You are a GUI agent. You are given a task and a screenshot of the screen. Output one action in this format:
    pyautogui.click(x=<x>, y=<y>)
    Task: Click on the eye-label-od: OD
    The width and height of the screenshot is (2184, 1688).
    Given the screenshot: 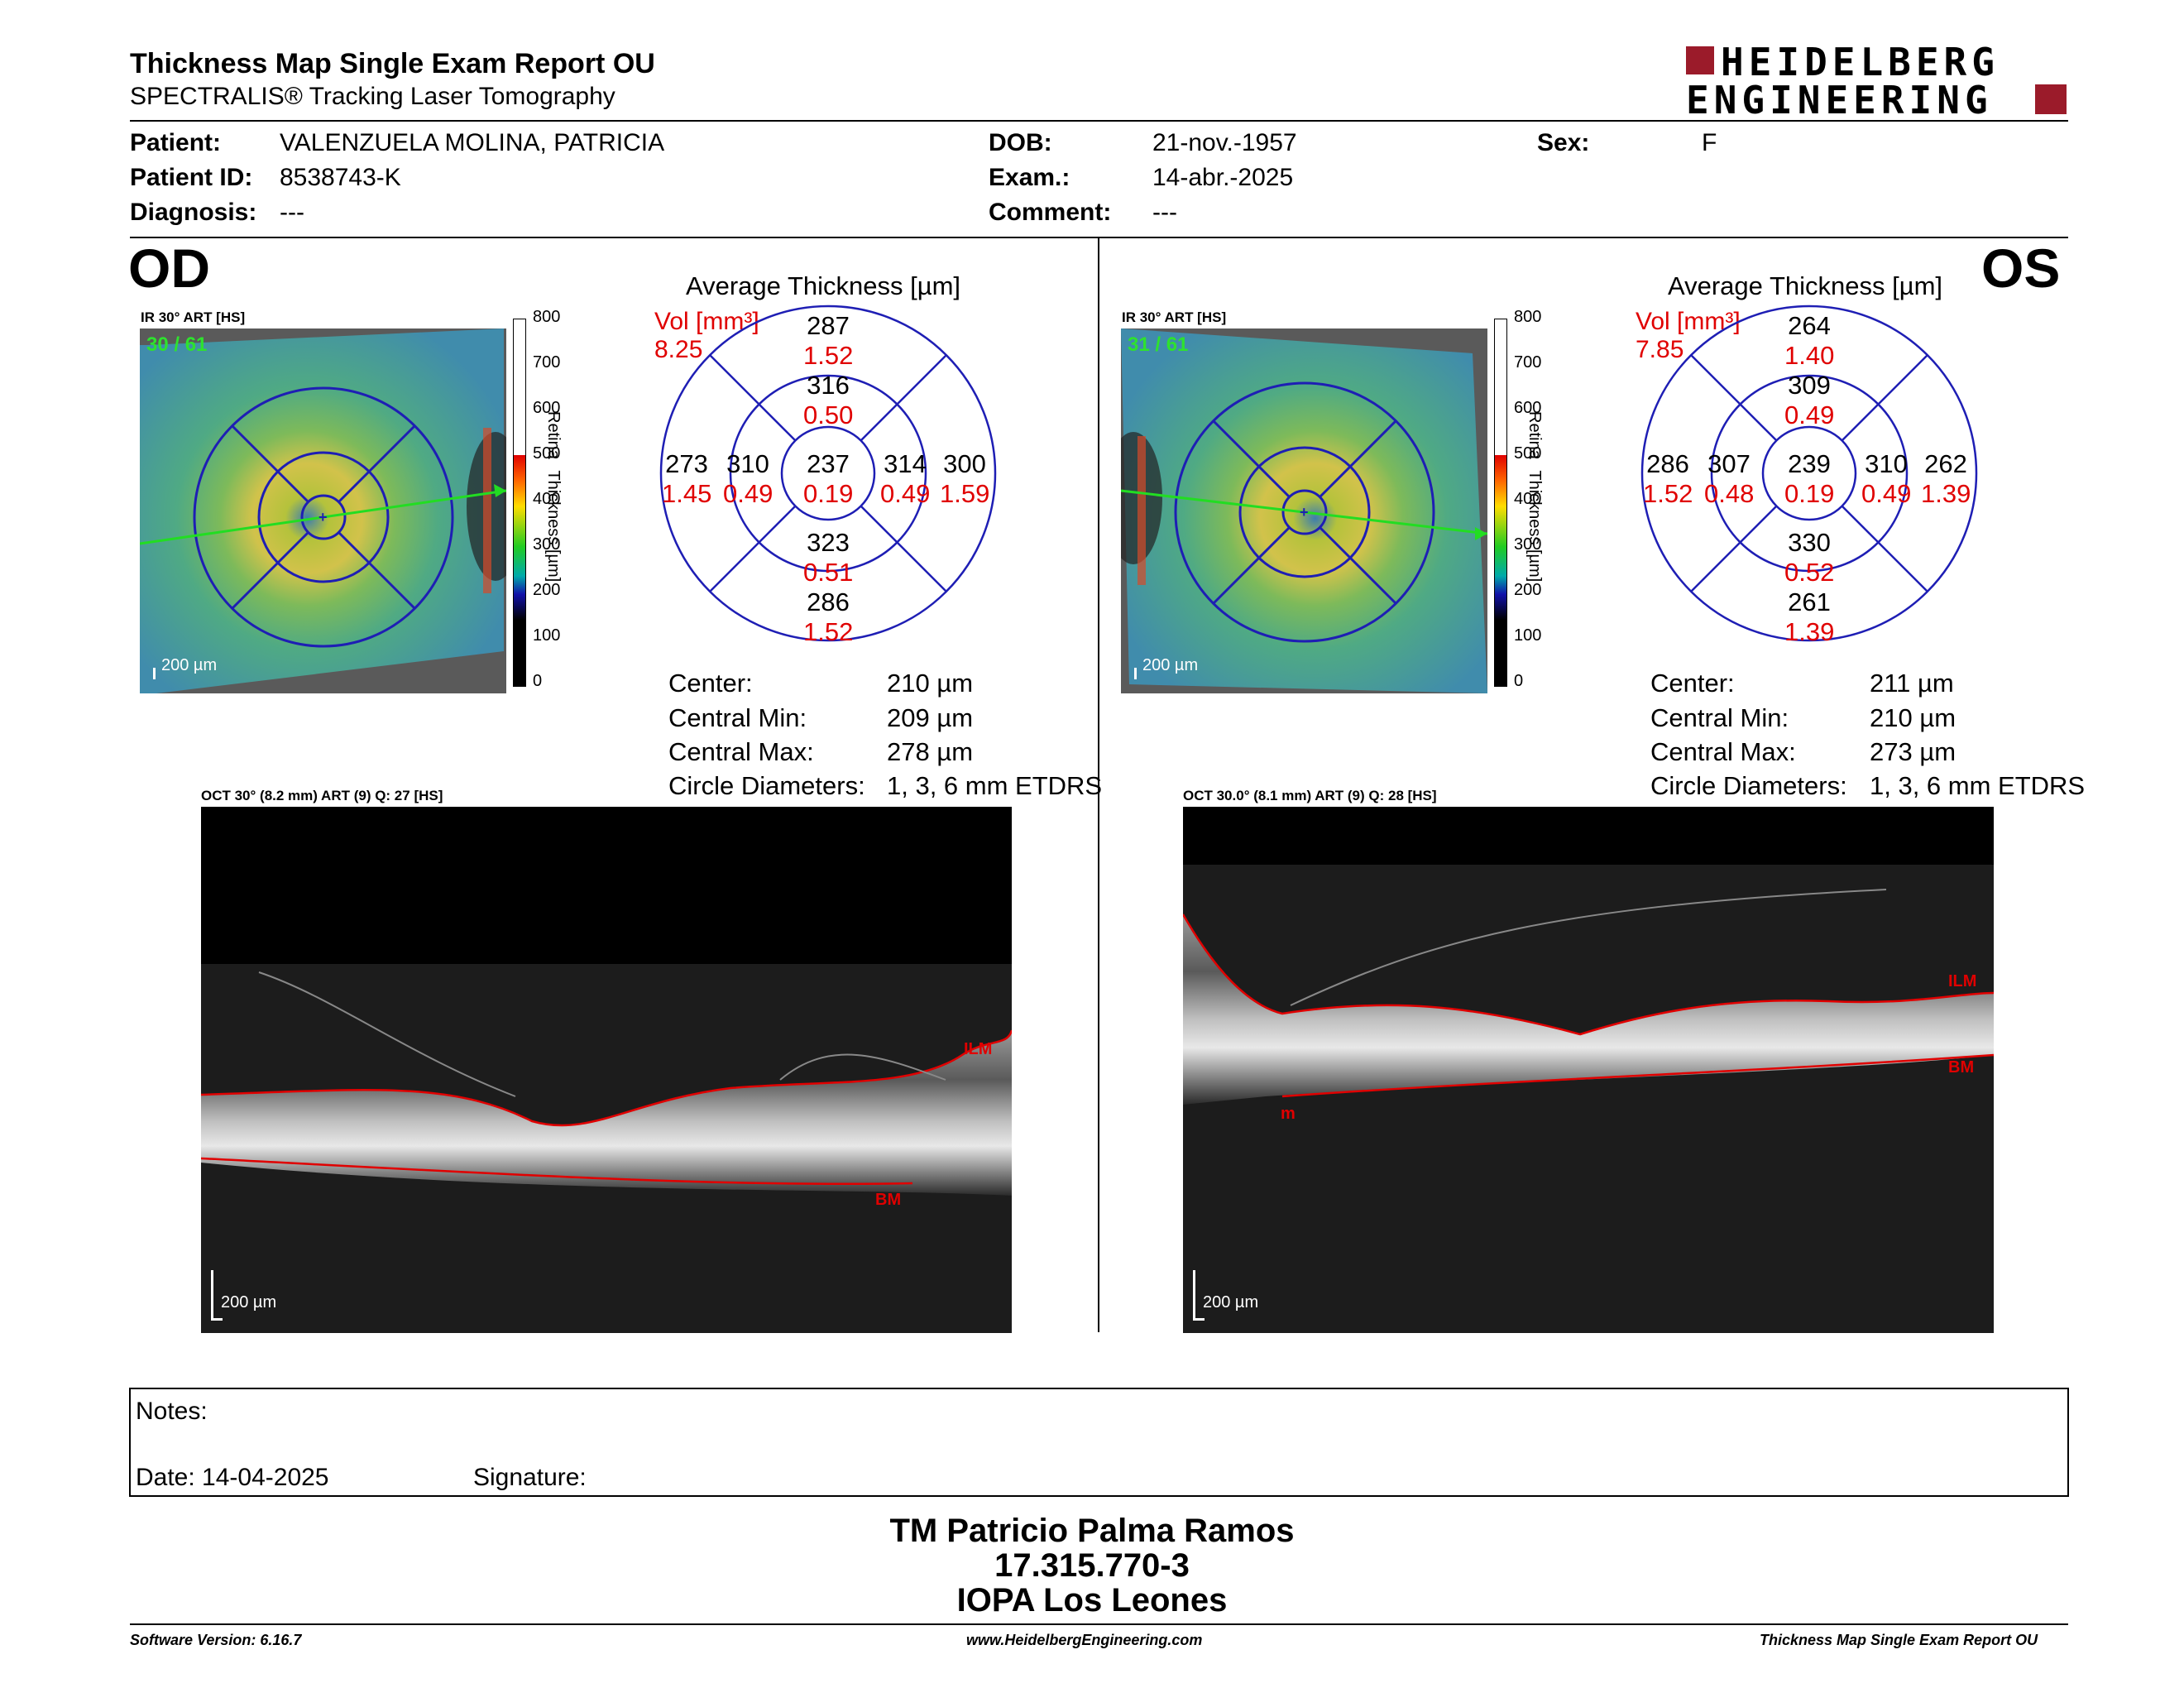 What is the action you would take?
    pyautogui.click(x=169, y=268)
    